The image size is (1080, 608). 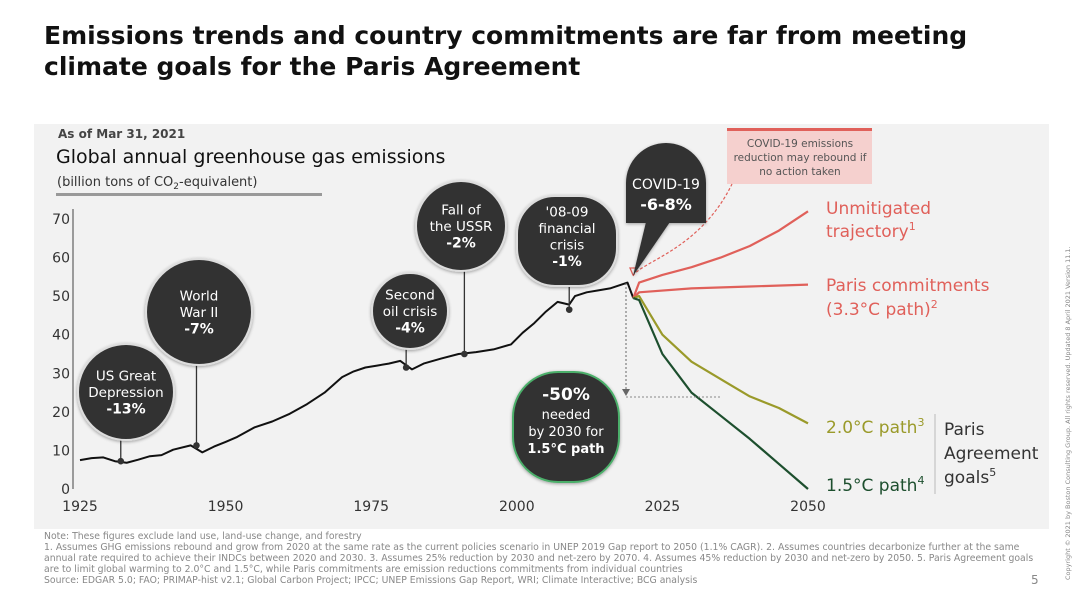 I want to click on needed-bubble-shape, so click(x=566, y=427).